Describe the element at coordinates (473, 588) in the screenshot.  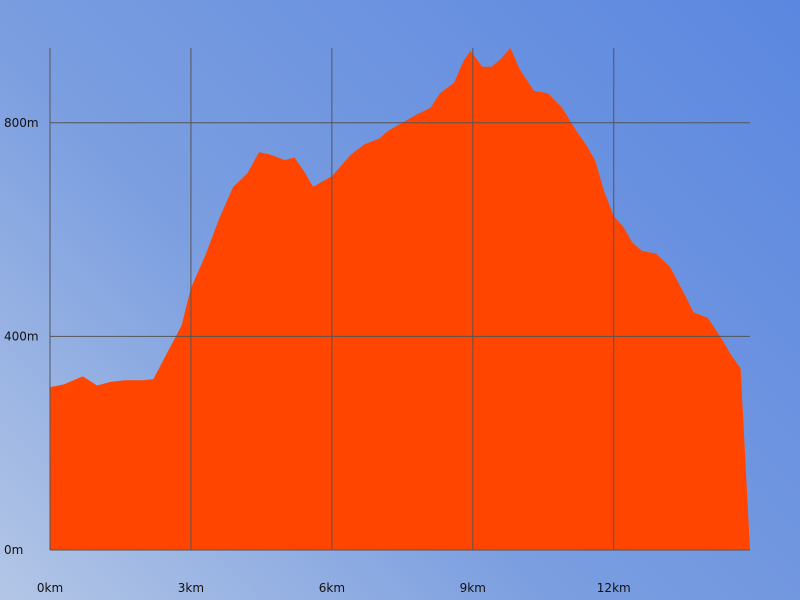
I see `x-tick-label: 9km` at that location.